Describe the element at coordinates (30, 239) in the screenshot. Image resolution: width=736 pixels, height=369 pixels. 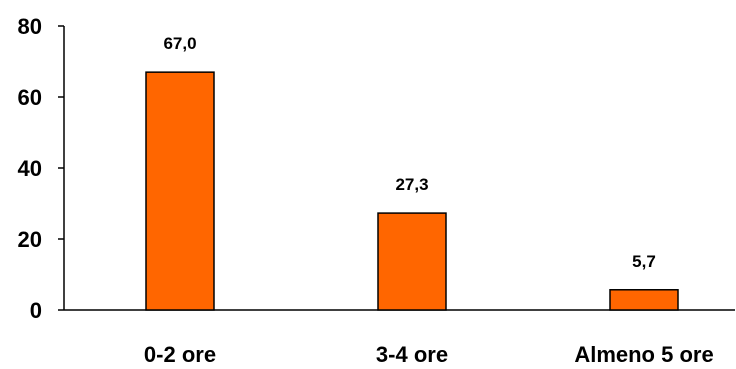
I see `y-tick-label: 20` at that location.